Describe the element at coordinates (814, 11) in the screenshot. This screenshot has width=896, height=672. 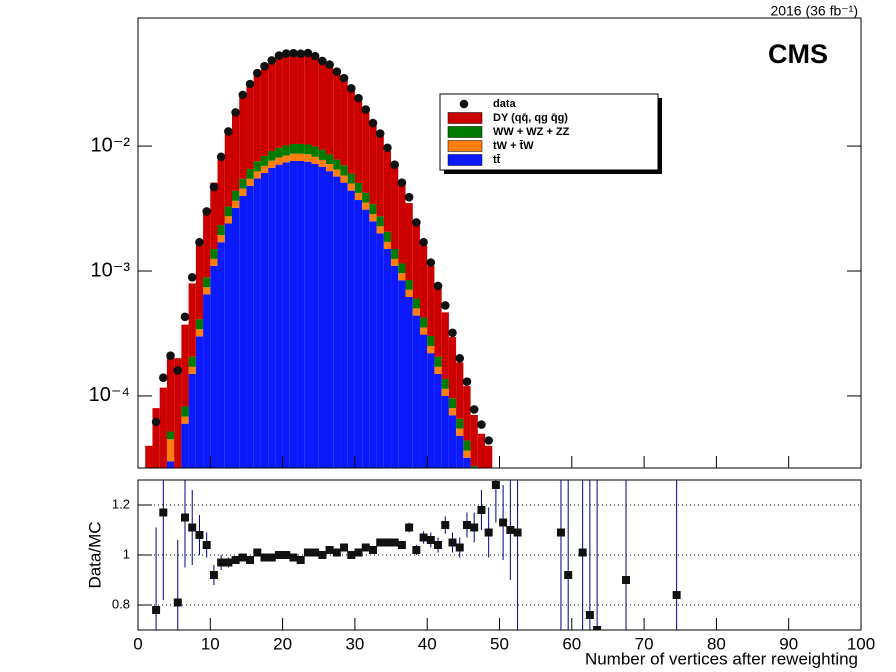
I see `subtitle: 2016 (36 fb⁻¹)` at that location.